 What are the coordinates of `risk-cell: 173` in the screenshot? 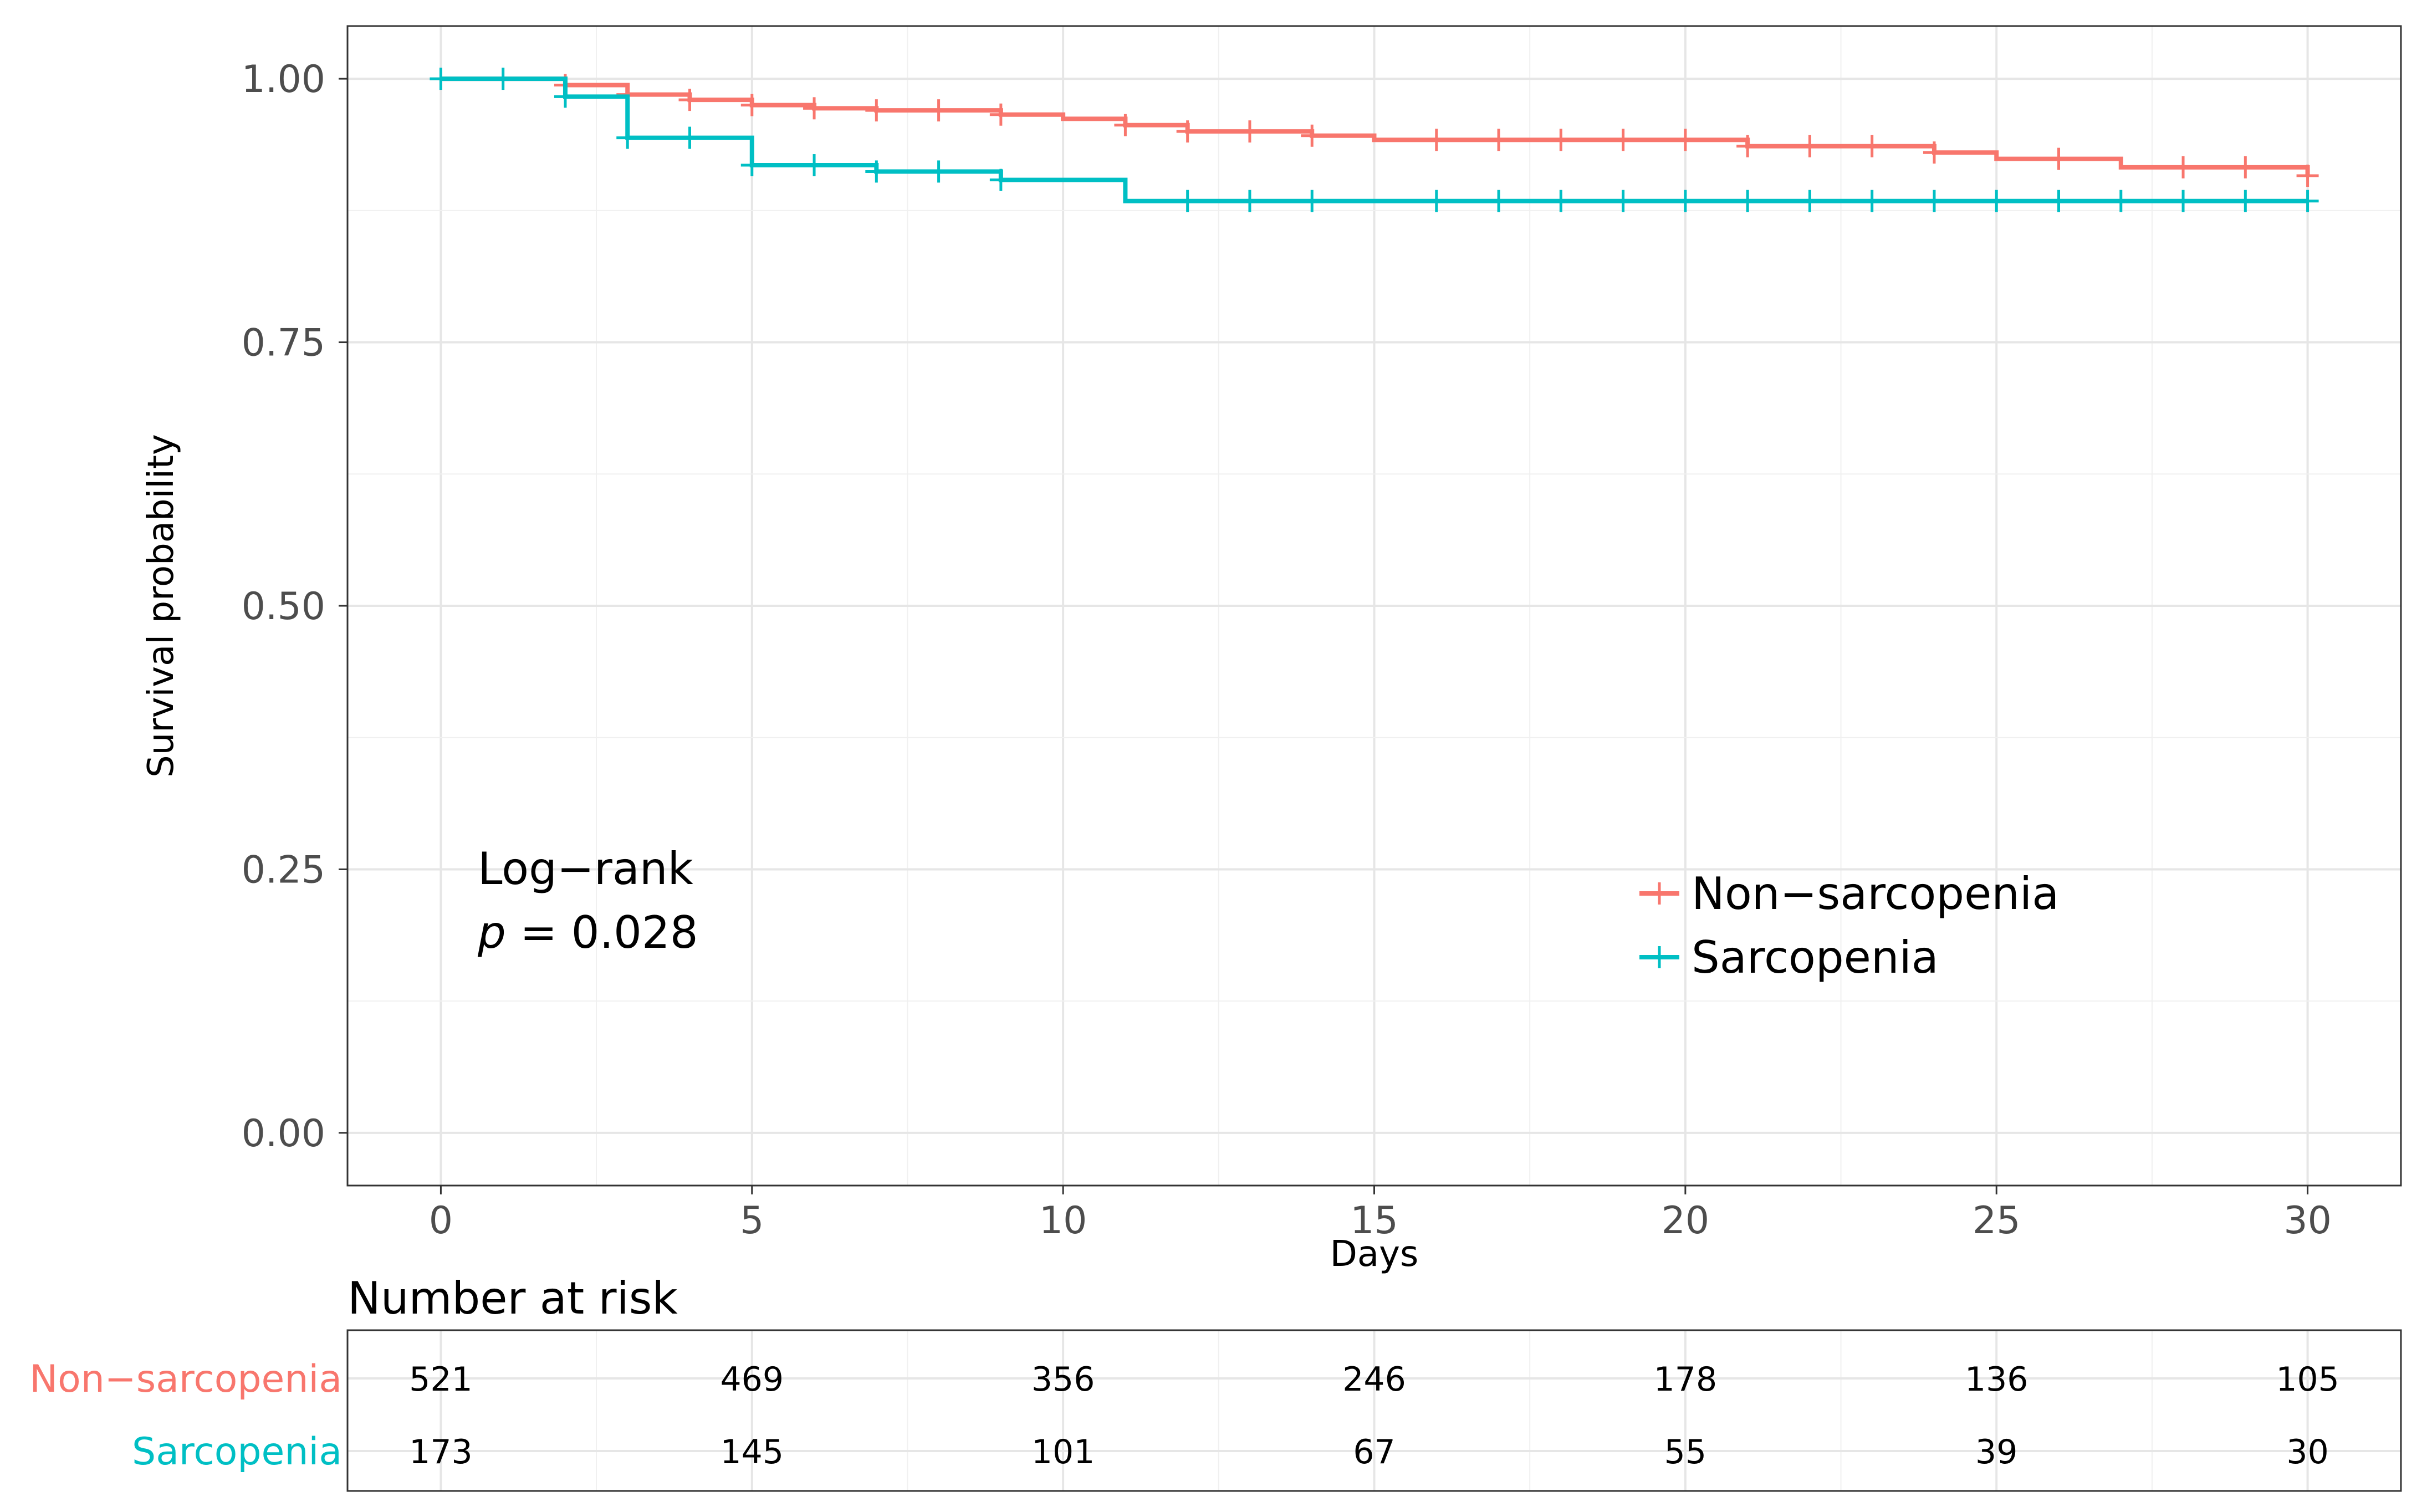 It's located at (441, 1452).